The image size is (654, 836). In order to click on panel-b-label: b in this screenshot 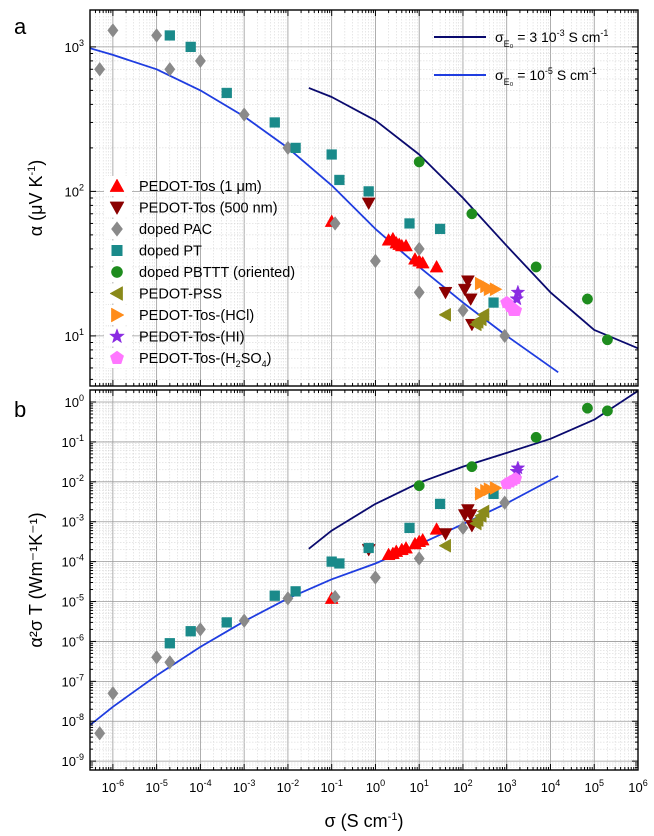, I will do `click(20, 409)`.